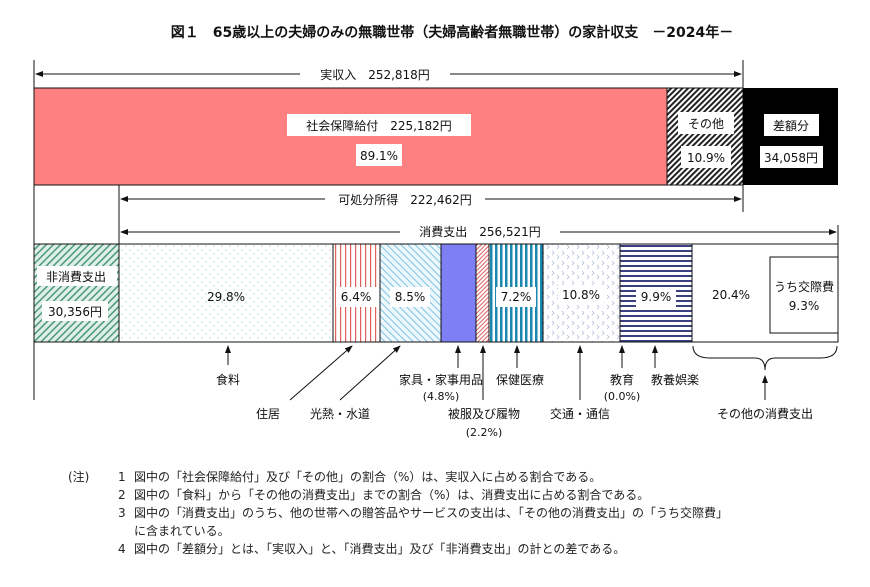 This screenshot has height=587, width=870. What do you see at coordinates (622, 379) in the screenshot?
I see `label-education: 教育` at bounding box center [622, 379].